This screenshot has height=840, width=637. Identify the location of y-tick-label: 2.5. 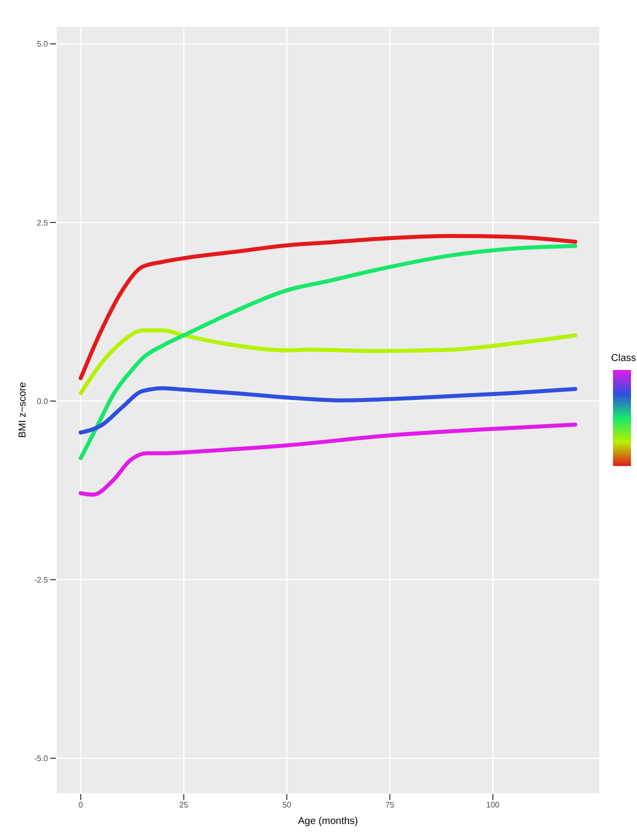
(42, 223).